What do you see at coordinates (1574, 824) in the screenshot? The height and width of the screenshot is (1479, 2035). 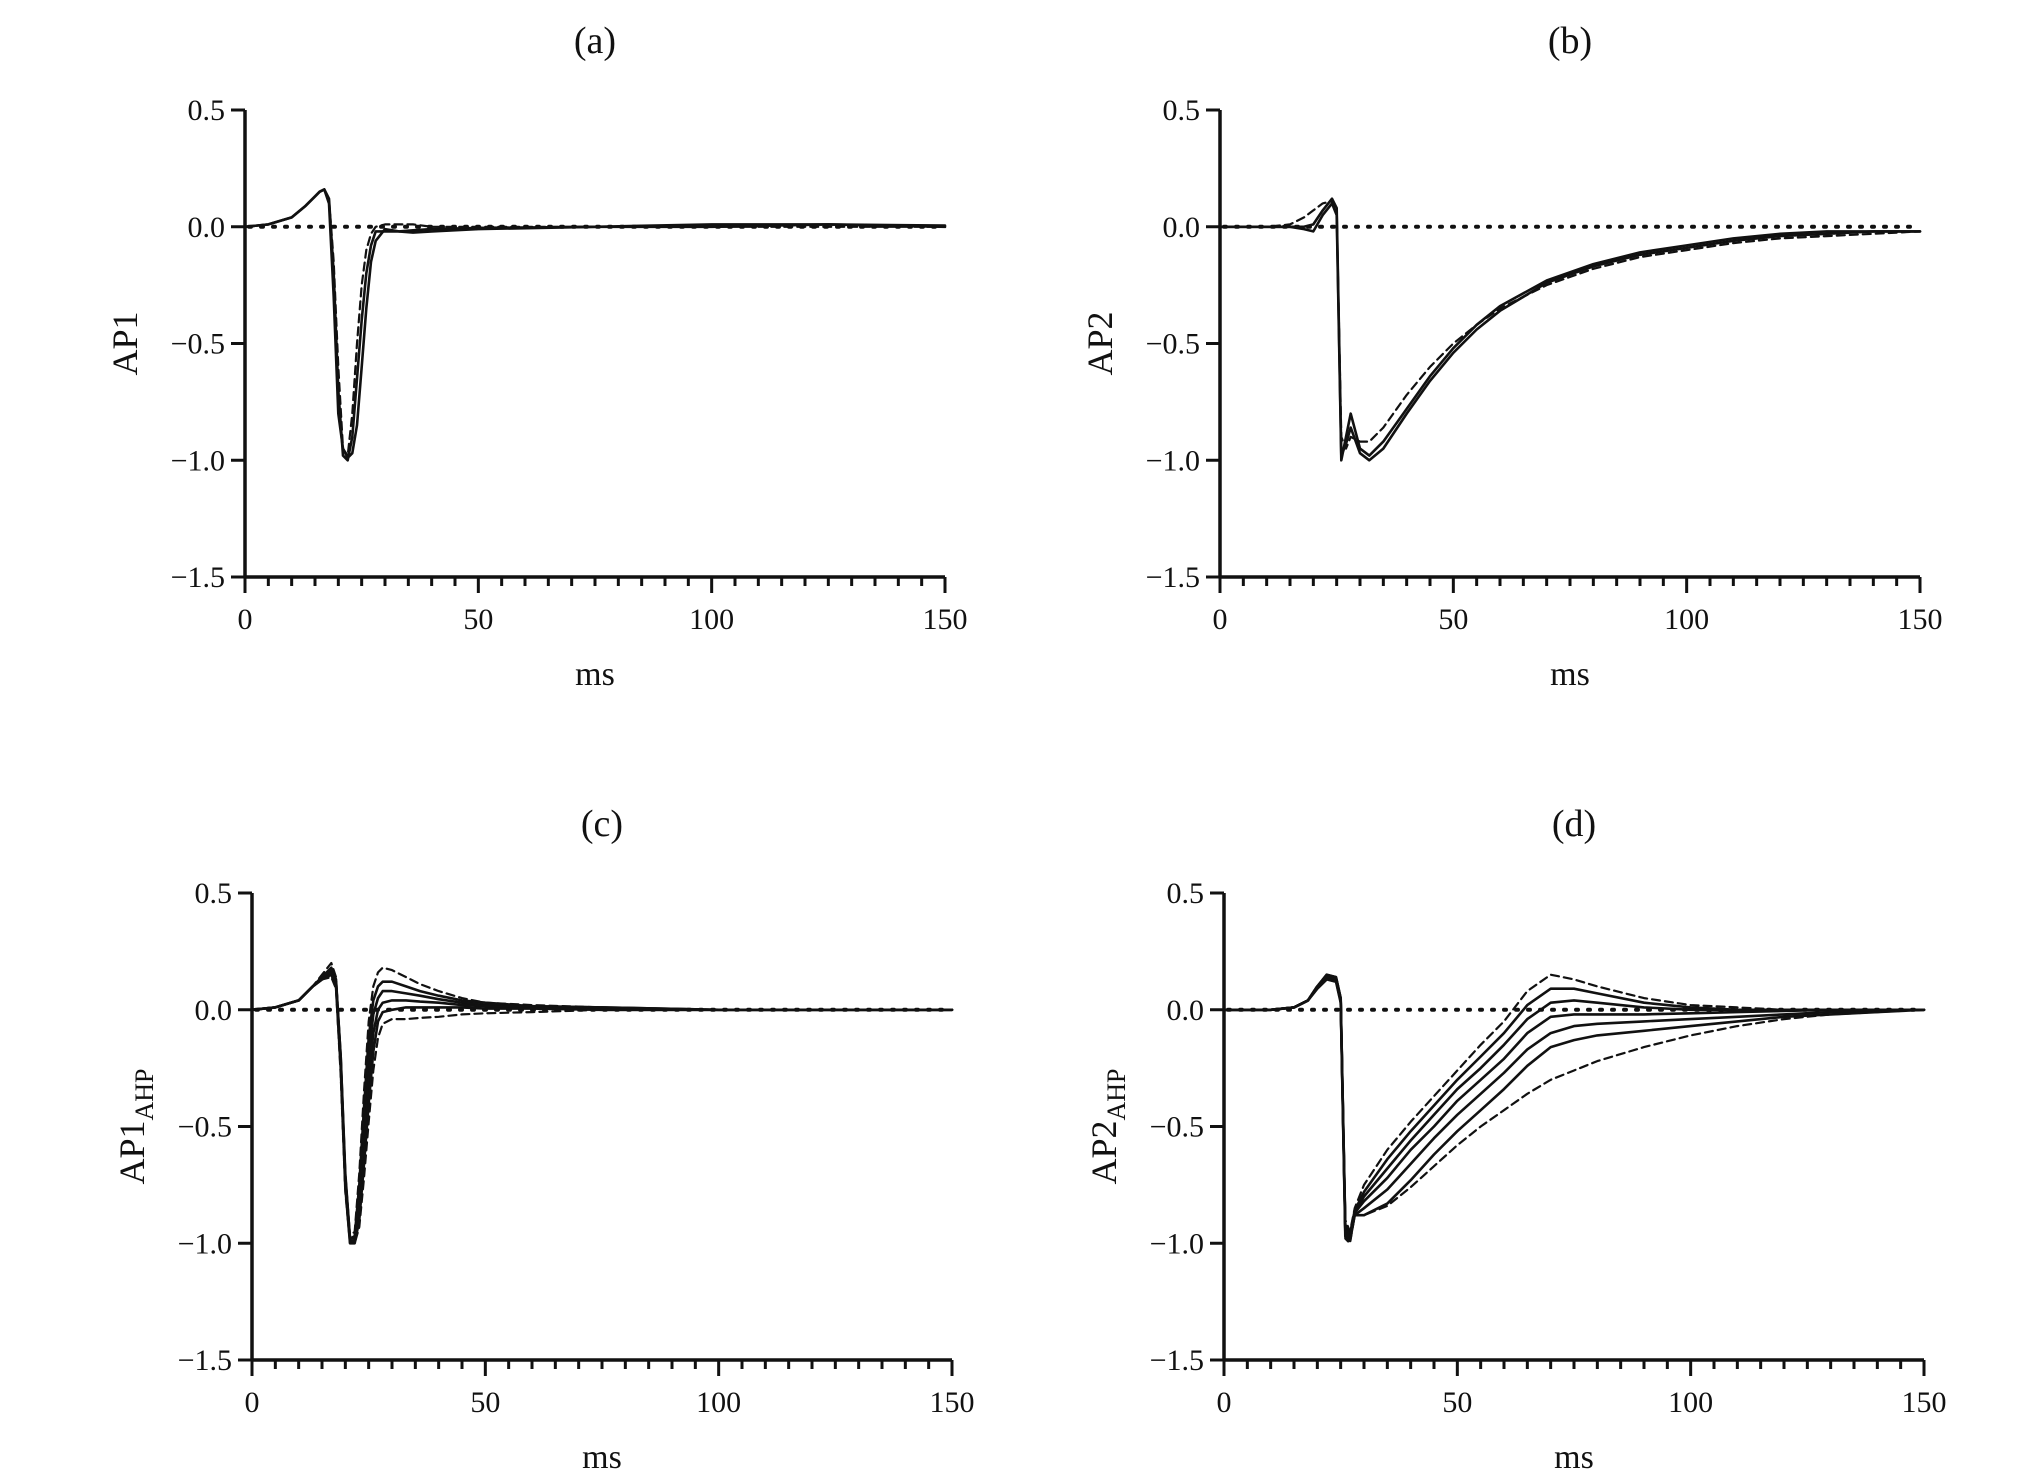 I see `panel-label: (d)` at bounding box center [1574, 824].